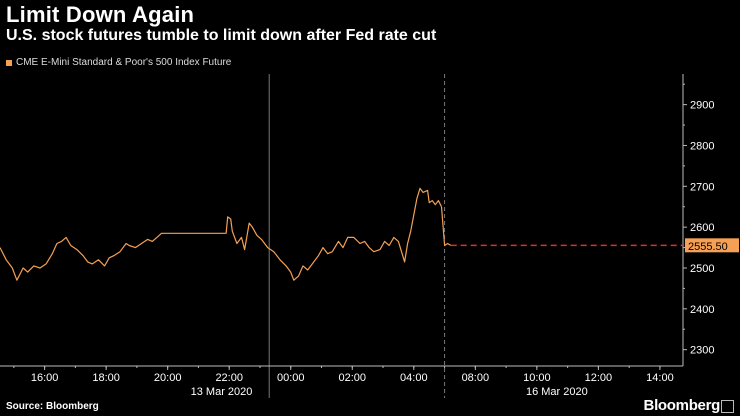 This screenshot has width=740, height=416. I want to click on last-value-label-bg, so click(712, 245).